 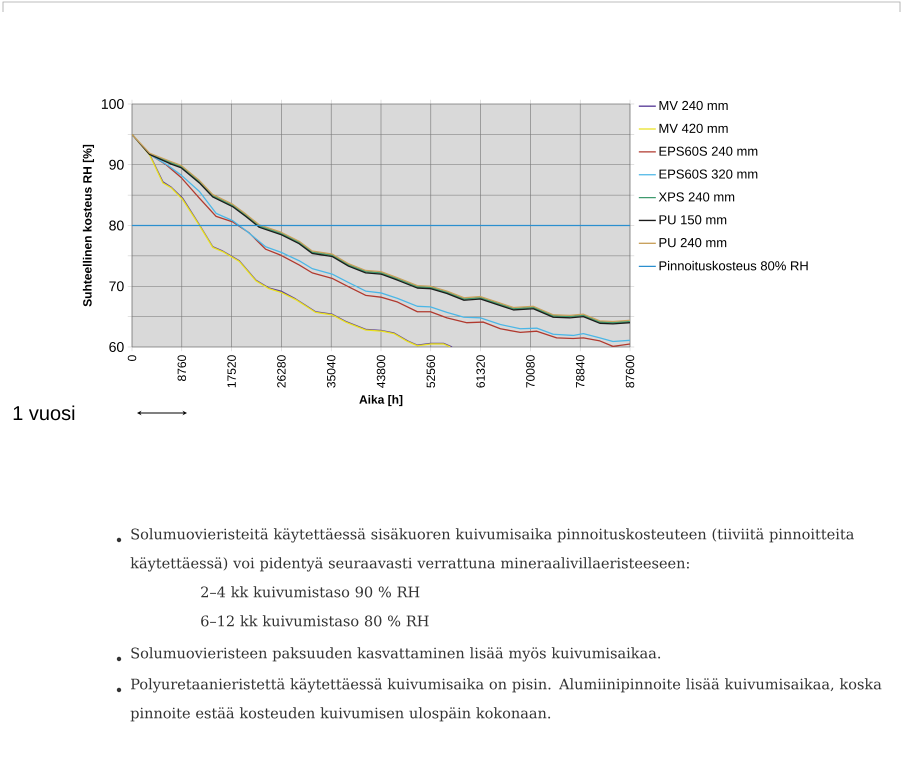 What do you see at coordinates (709, 174) in the screenshot?
I see `legend-label: EPS60S 320 mm` at bounding box center [709, 174].